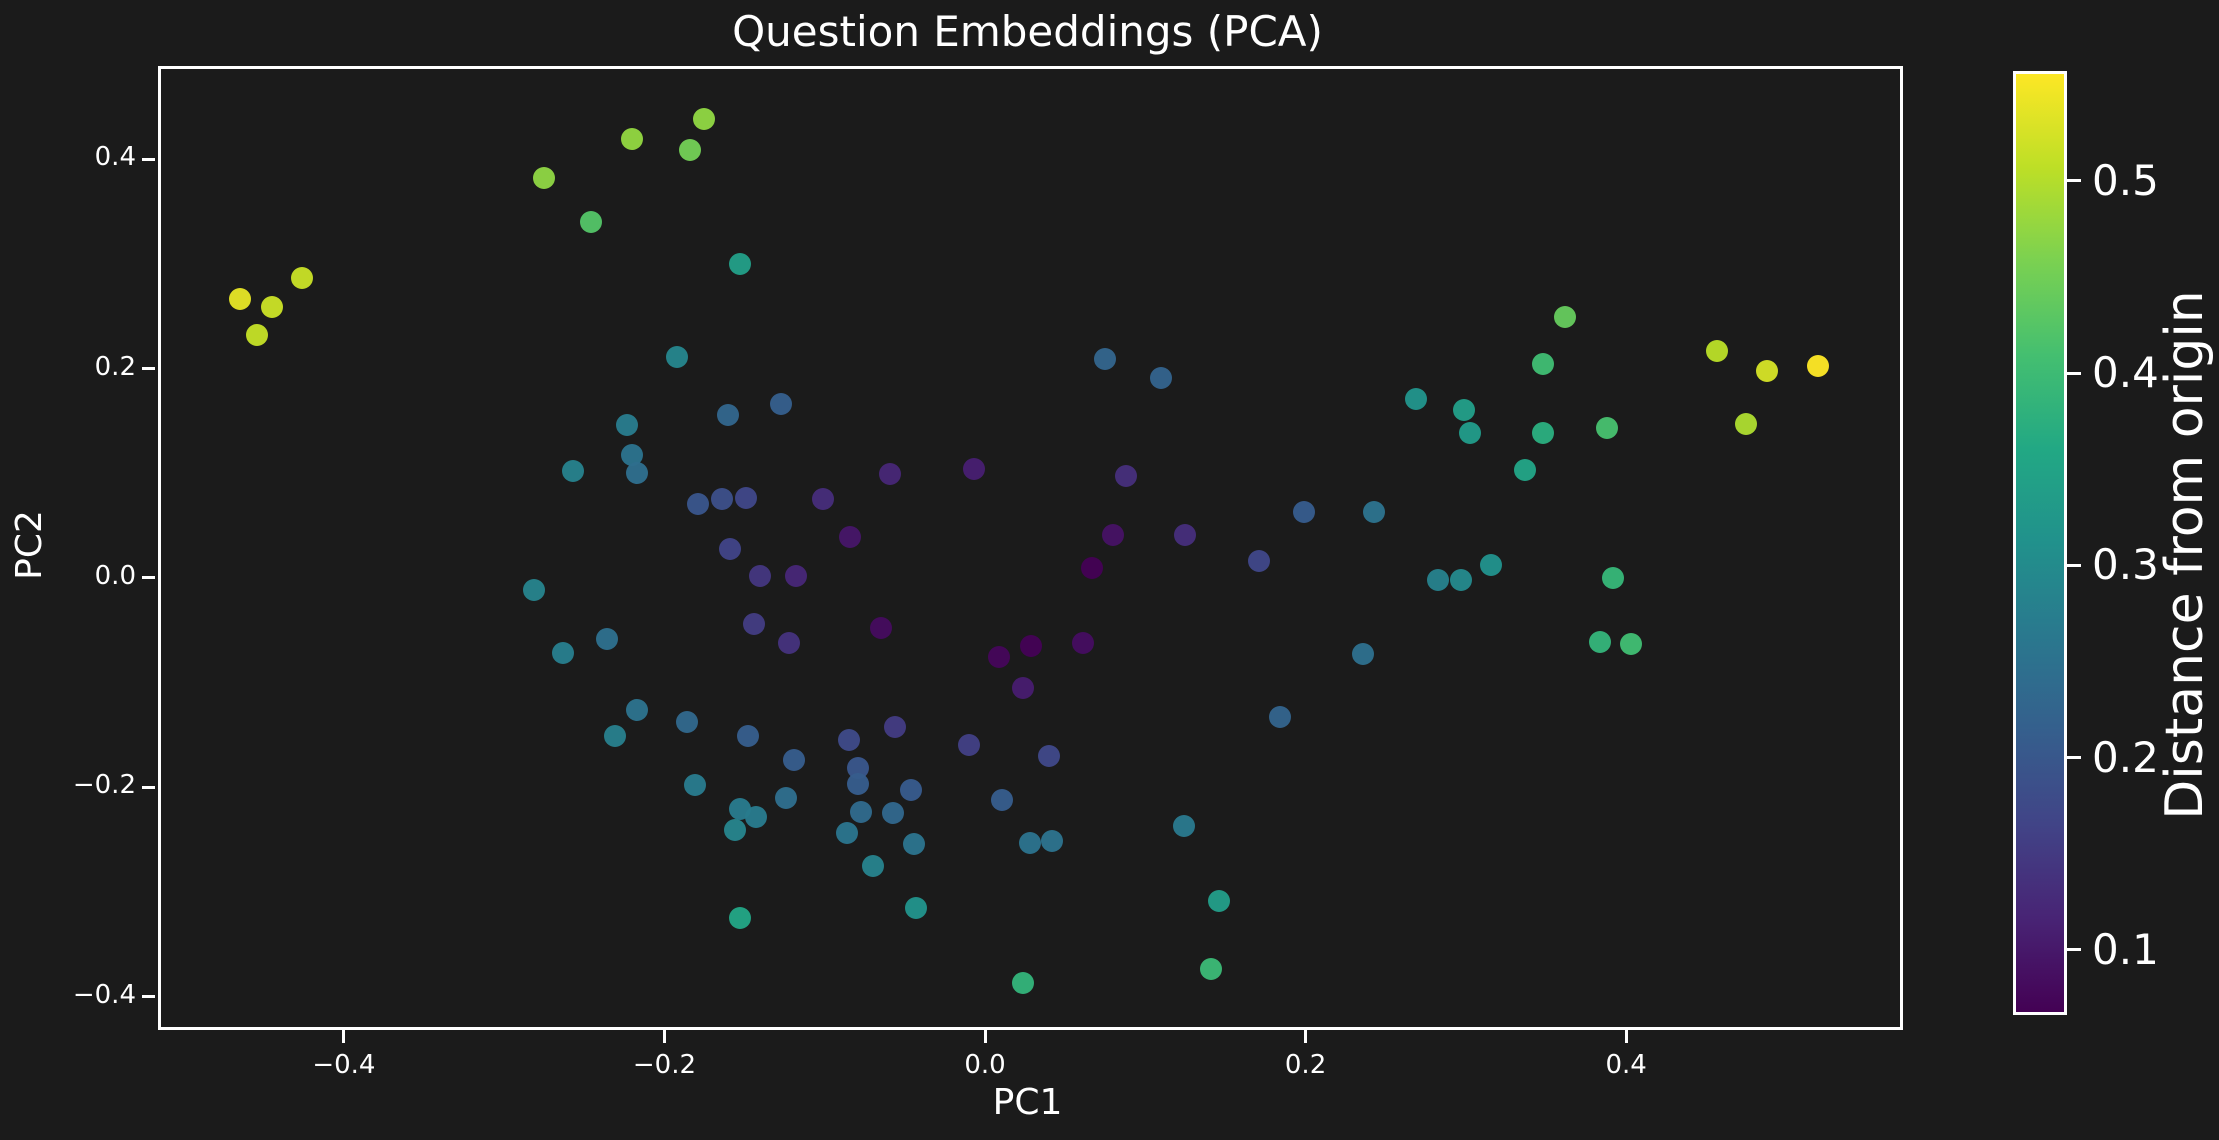 The height and width of the screenshot is (1140, 2219). I want to click on x-axis-label: PC1, so click(1027, 1102).